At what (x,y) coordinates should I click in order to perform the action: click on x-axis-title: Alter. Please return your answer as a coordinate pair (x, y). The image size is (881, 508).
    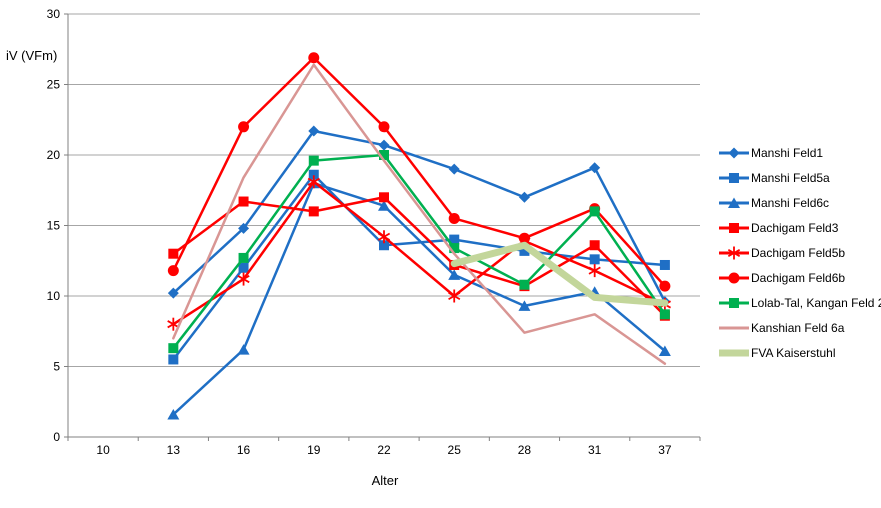
    Looking at the image, I should click on (385, 480).